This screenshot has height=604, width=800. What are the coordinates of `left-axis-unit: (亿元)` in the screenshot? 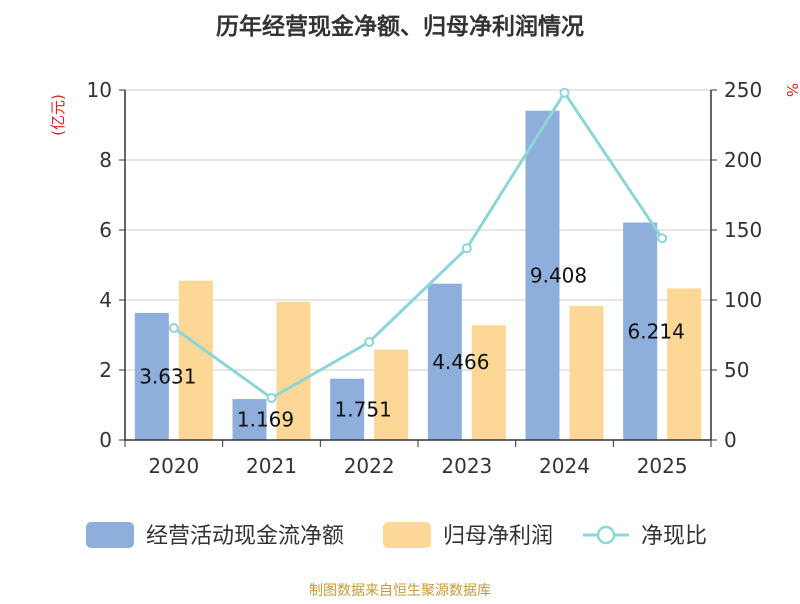 It's located at (58, 115).